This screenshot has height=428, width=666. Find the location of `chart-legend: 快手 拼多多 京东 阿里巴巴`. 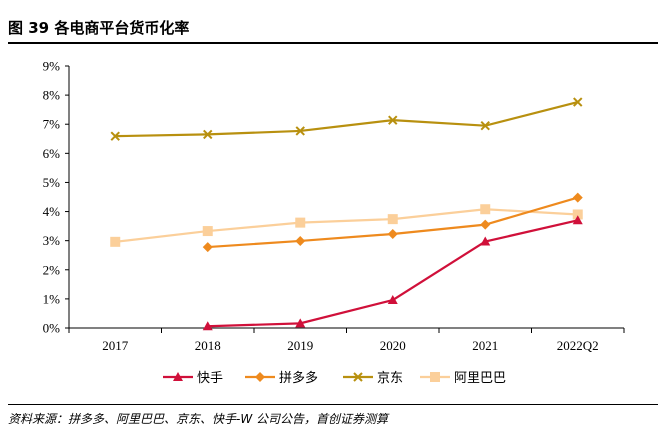

chart-legend: 快手 拼多多 京东 阿里巴巴 is located at coordinates (334, 378).